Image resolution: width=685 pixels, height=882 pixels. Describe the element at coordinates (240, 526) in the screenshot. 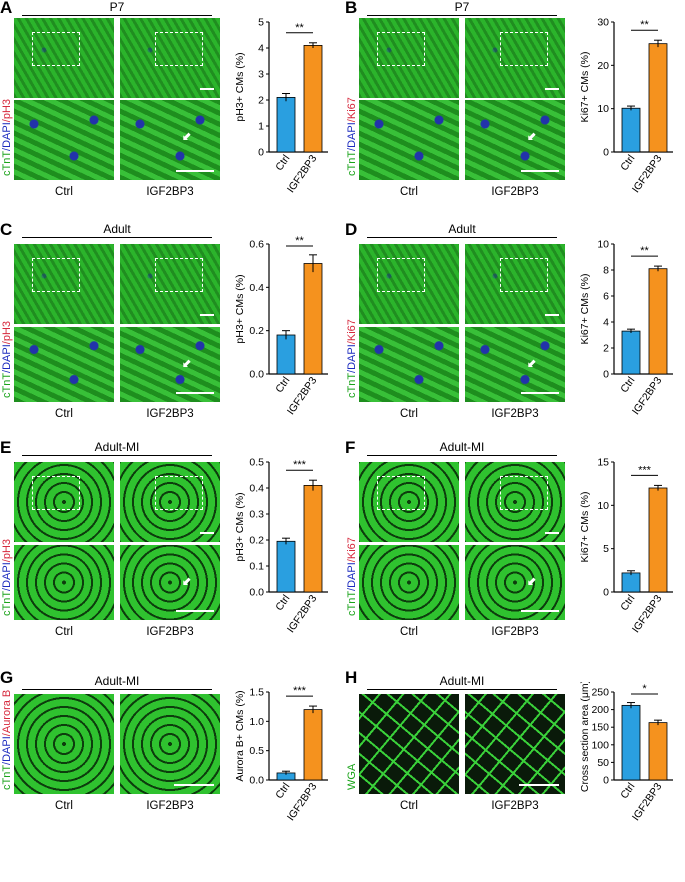

I see `y-axis-label: pH3+ CMs (%)` at that location.